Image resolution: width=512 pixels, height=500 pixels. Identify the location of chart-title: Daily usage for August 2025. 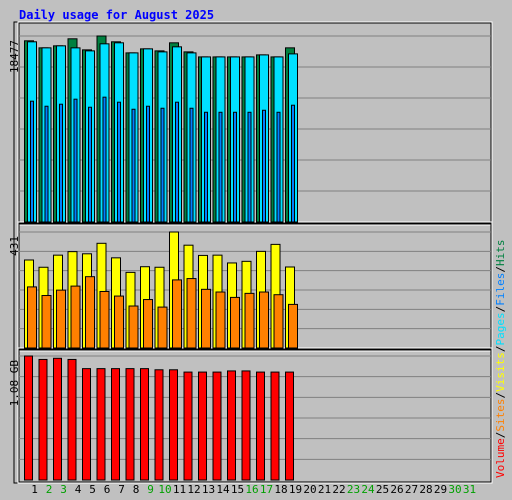
(116, 15).